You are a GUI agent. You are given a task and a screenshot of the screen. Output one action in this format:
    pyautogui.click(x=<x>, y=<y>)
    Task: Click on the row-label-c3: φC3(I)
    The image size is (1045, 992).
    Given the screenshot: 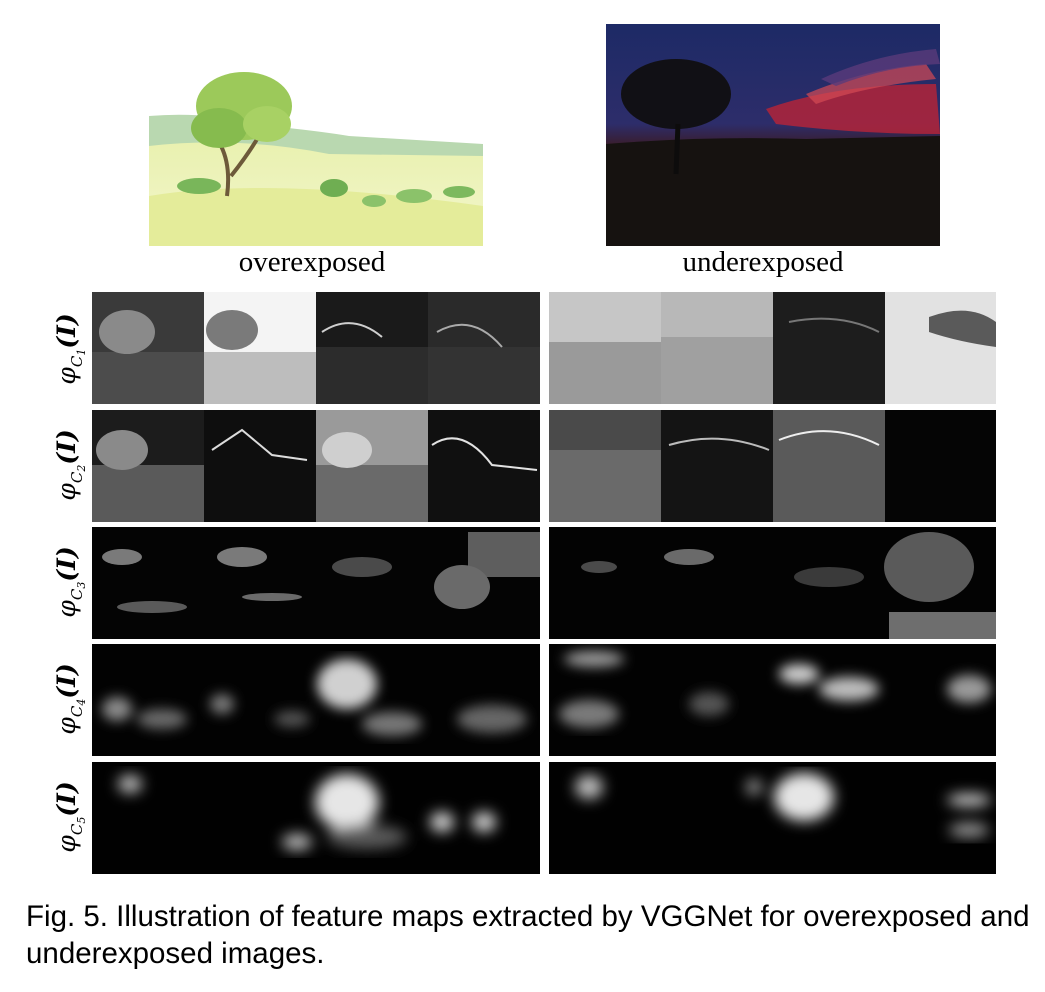 What is the action you would take?
    pyautogui.click(x=70, y=582)
    